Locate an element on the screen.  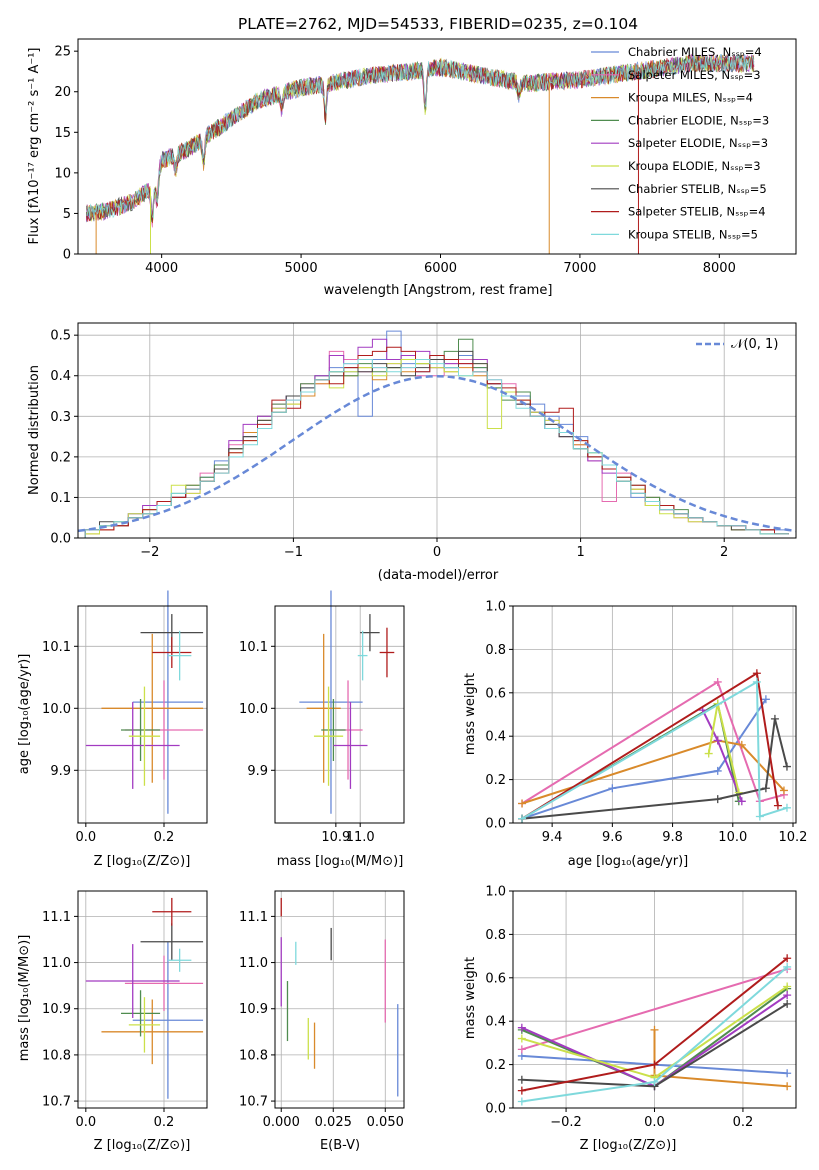
mass_vs_ebv-xtick-label: 0.000 is located at coordinates (281, 1122).